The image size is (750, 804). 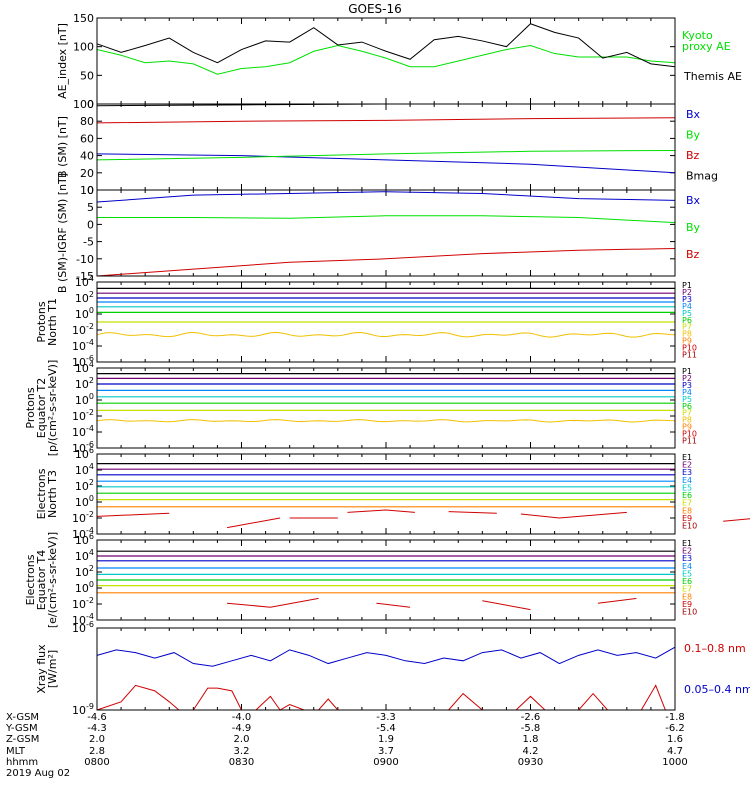 I want to click on legend-label-p8: P8, so click(x=687, y=334).